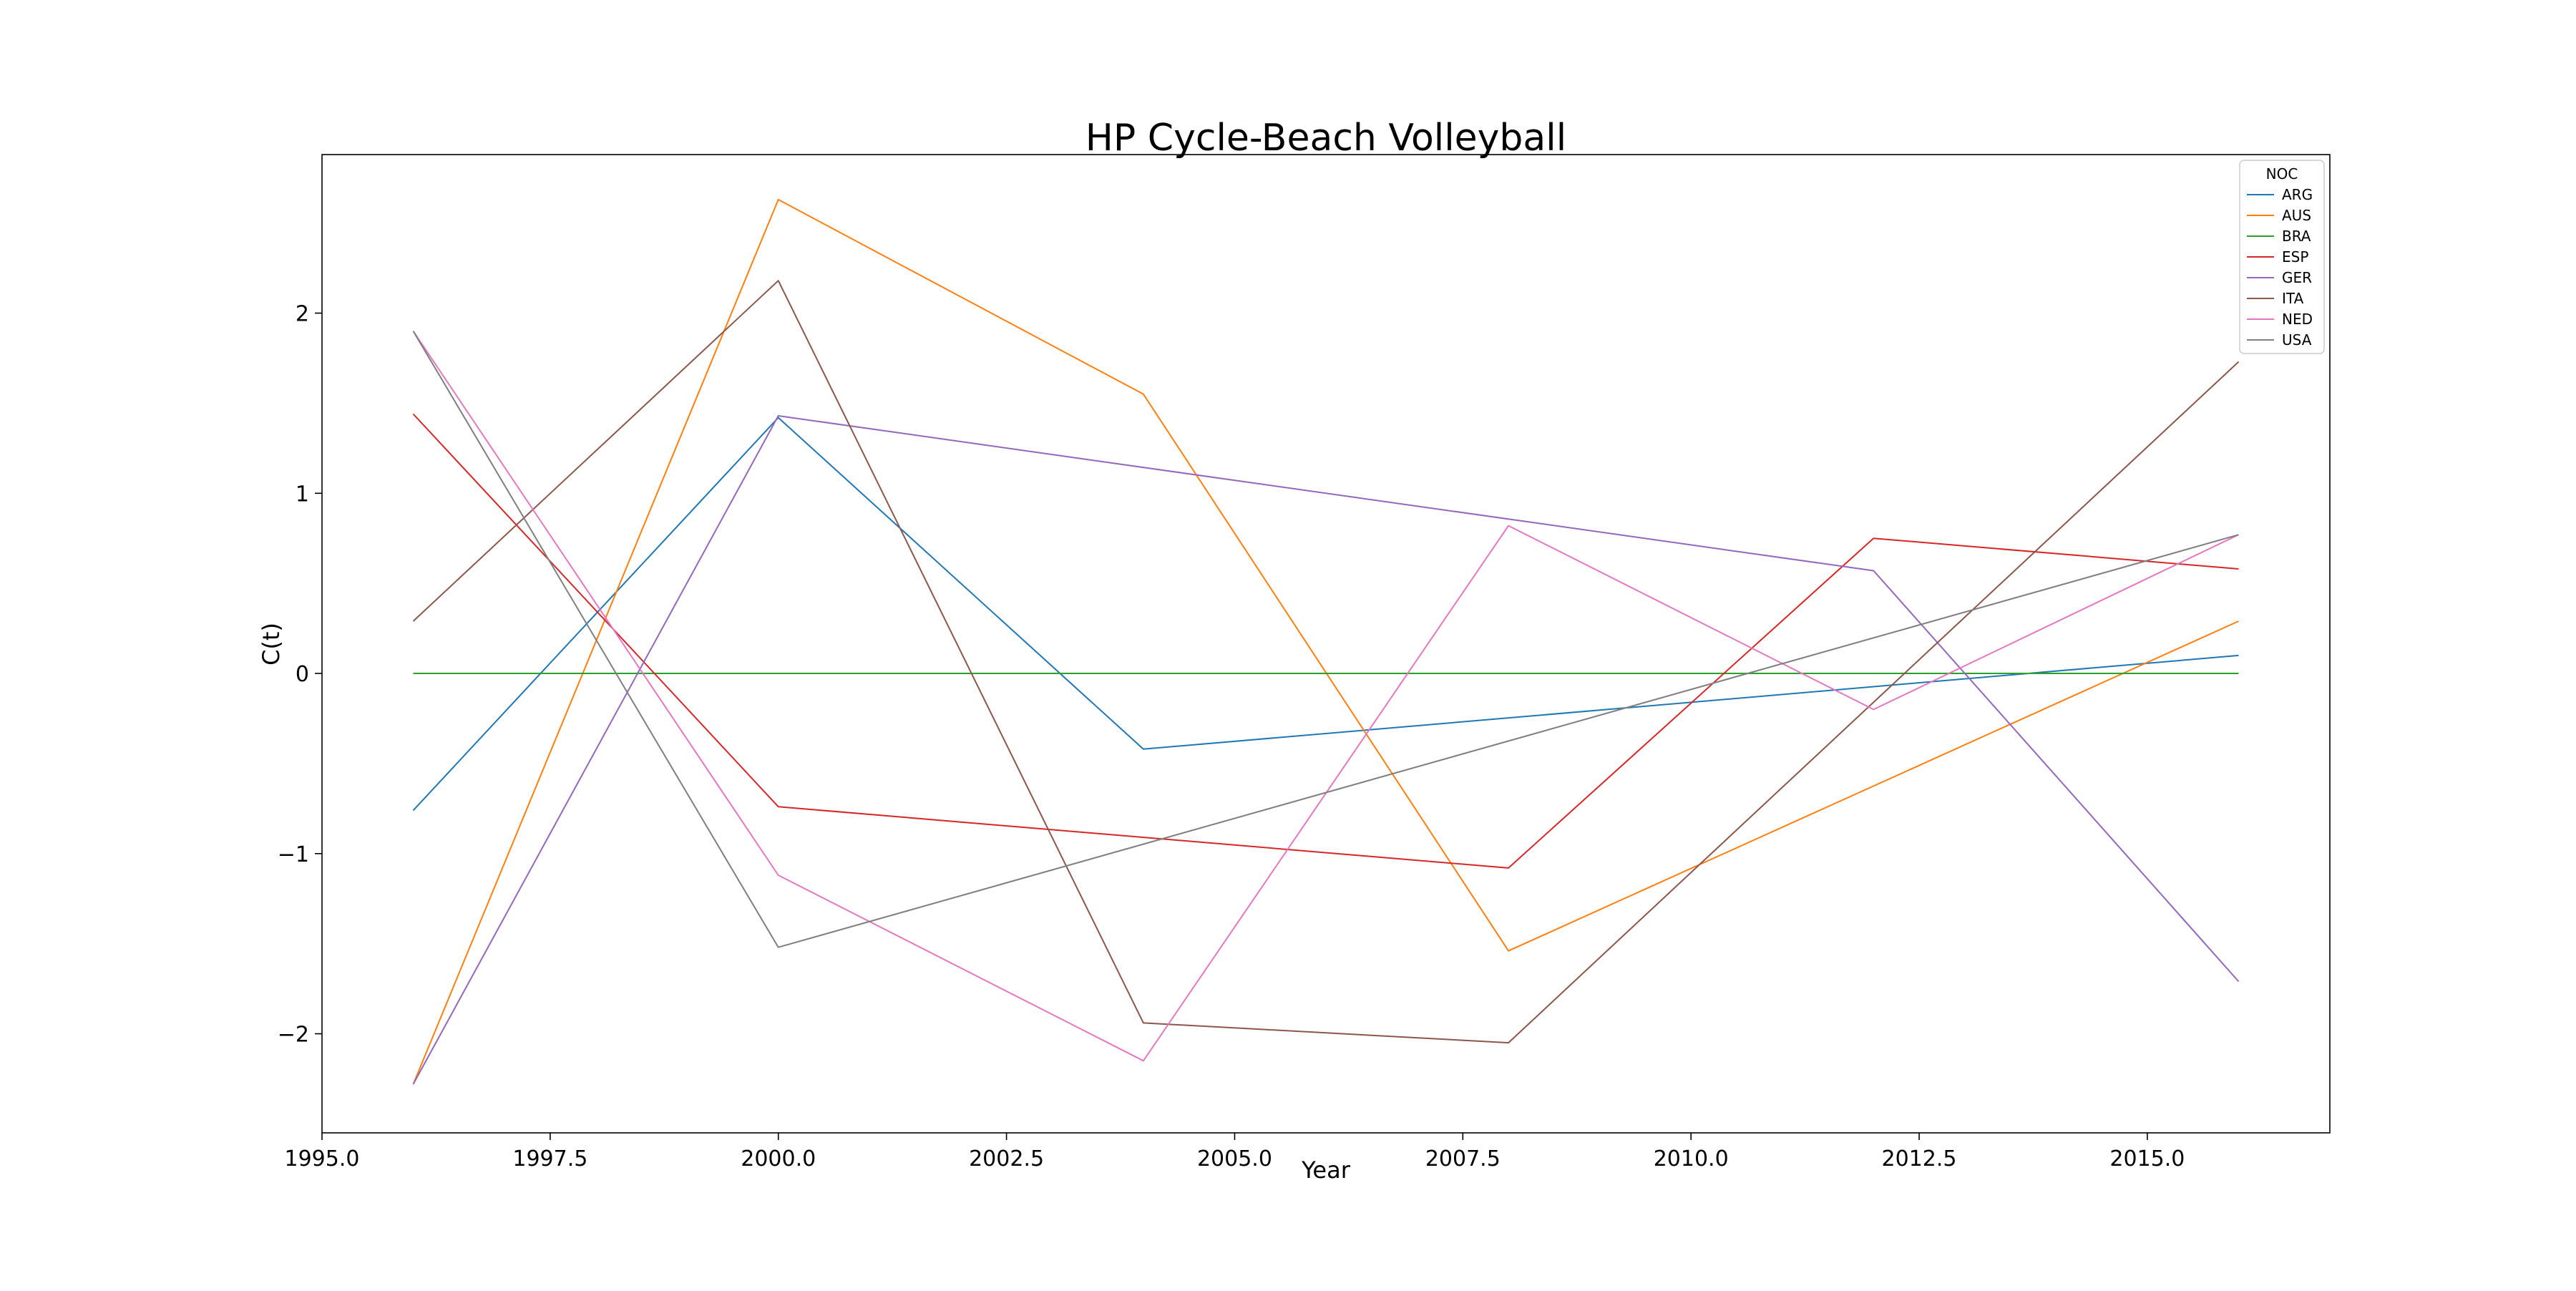  I want to click on legend-box, so click(2282, 257).